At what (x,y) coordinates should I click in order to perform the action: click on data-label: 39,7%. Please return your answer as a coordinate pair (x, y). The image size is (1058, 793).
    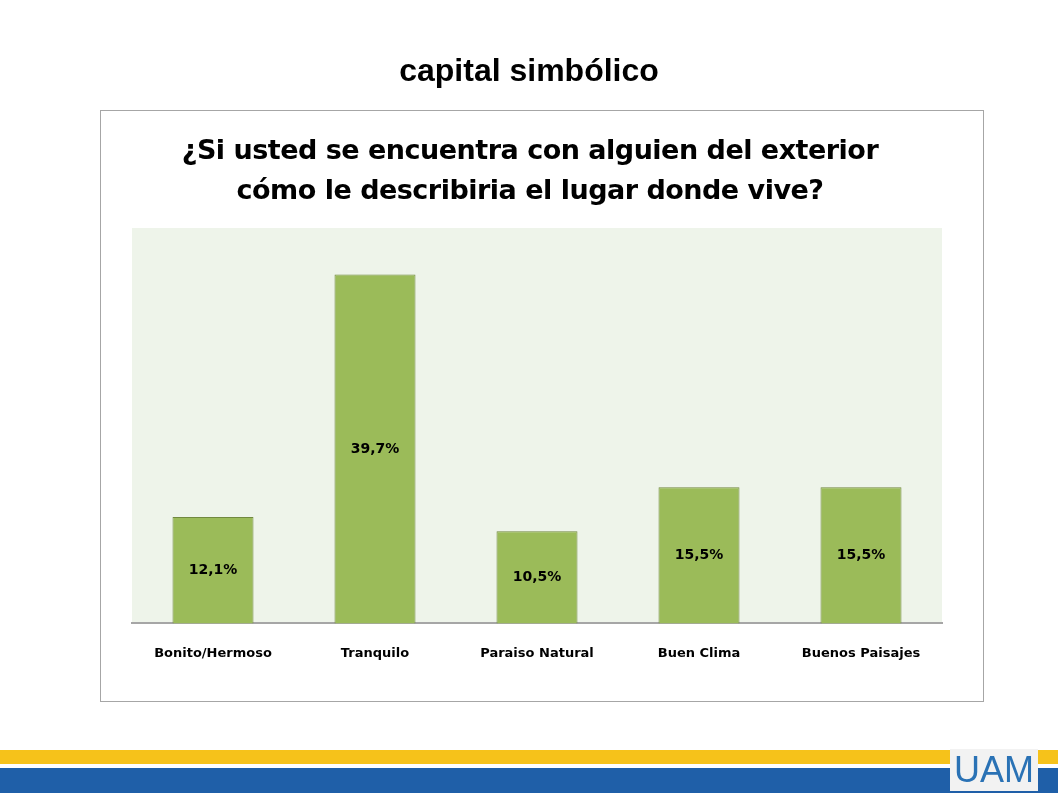
    Looking at the image, I should click on (375, 447).